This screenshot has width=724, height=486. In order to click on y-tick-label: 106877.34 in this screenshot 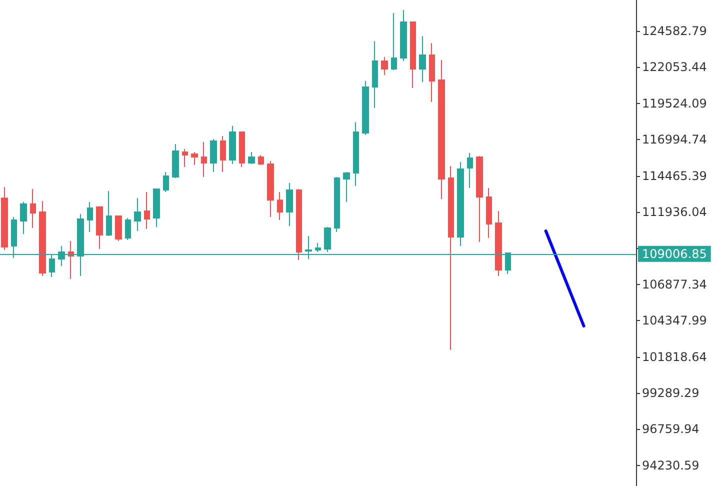, I will do `click(674, 284)`.